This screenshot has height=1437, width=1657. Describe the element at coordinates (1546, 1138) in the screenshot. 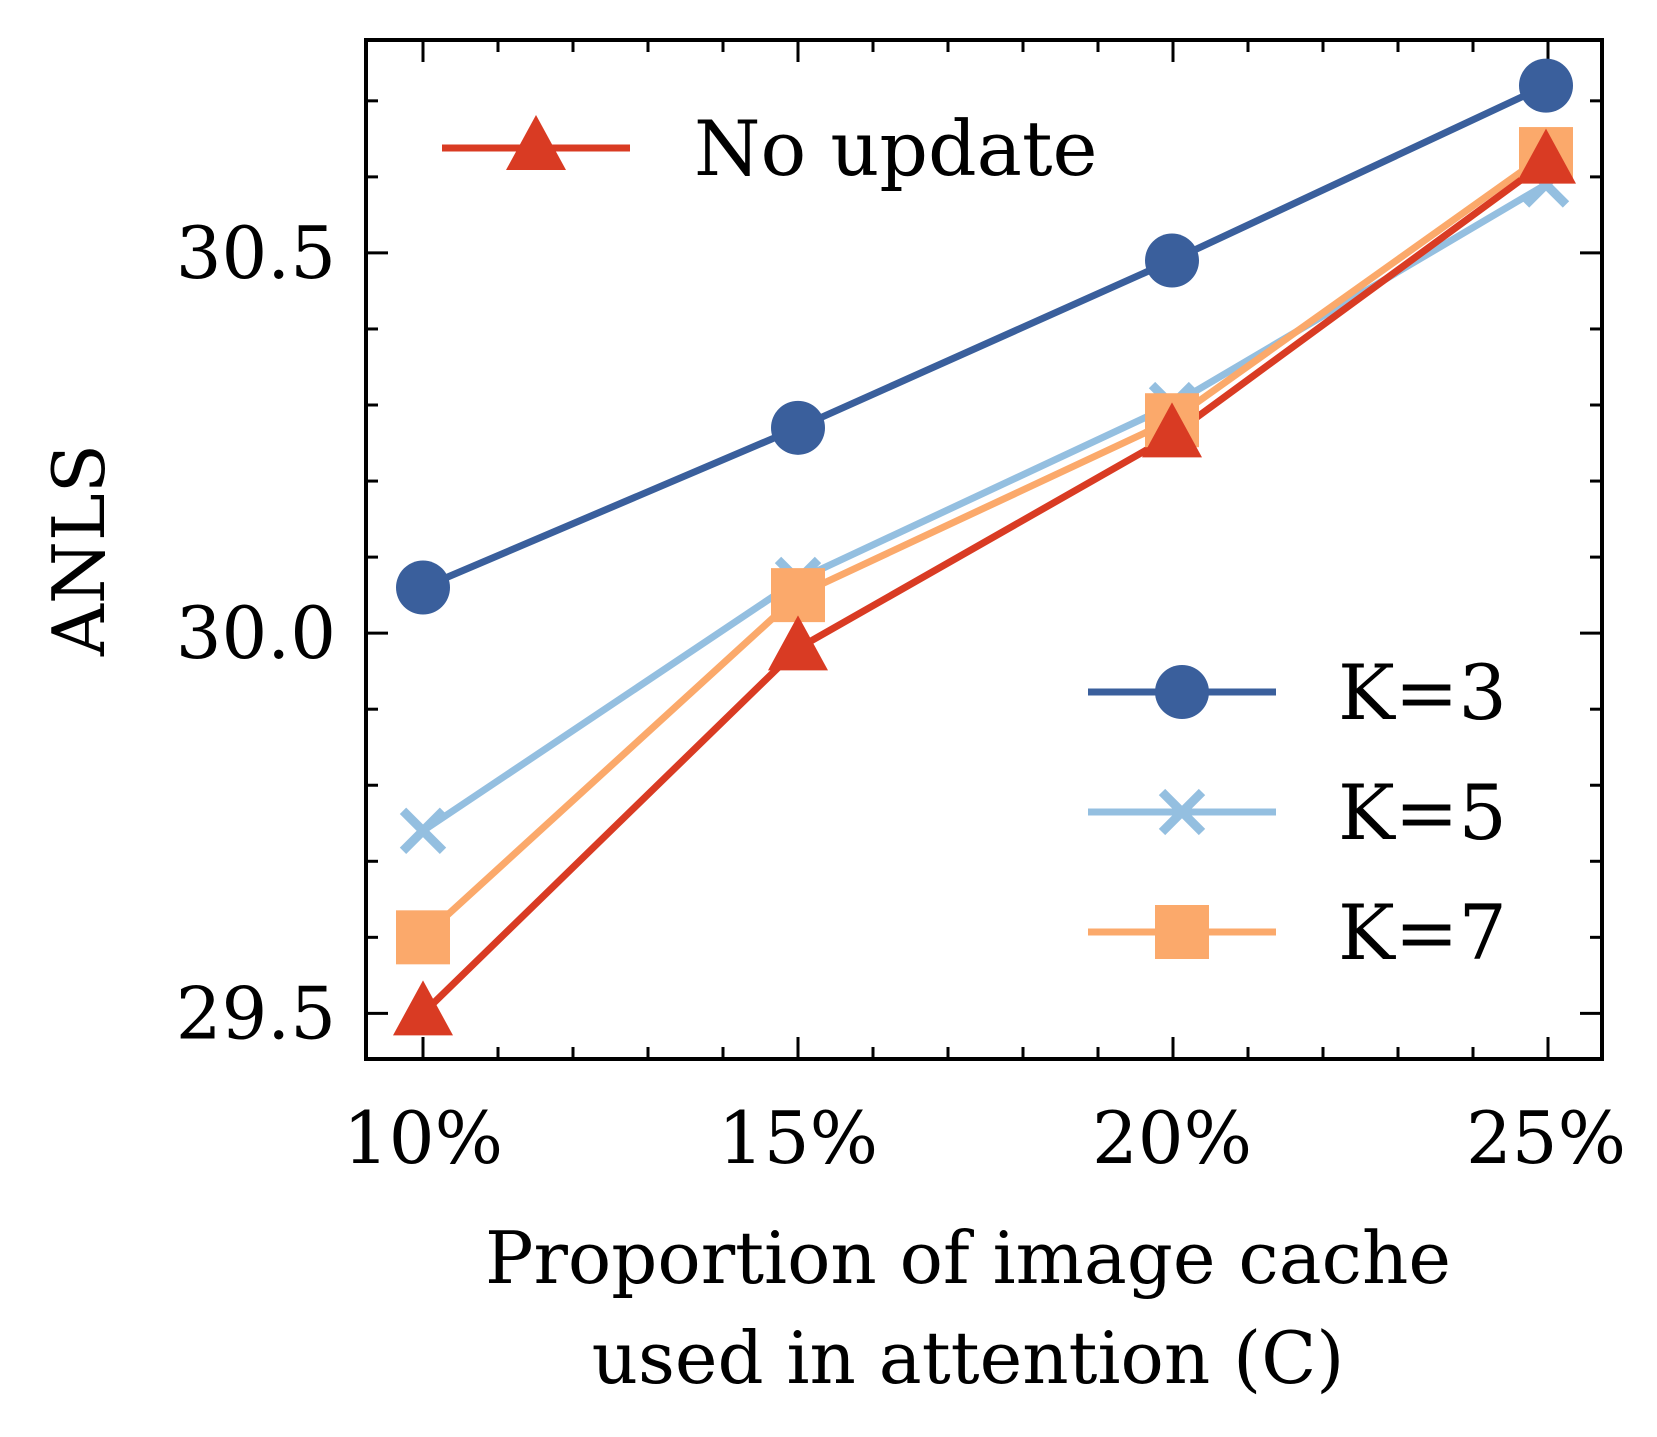

I see `x-tick-label: 25%` at that location.